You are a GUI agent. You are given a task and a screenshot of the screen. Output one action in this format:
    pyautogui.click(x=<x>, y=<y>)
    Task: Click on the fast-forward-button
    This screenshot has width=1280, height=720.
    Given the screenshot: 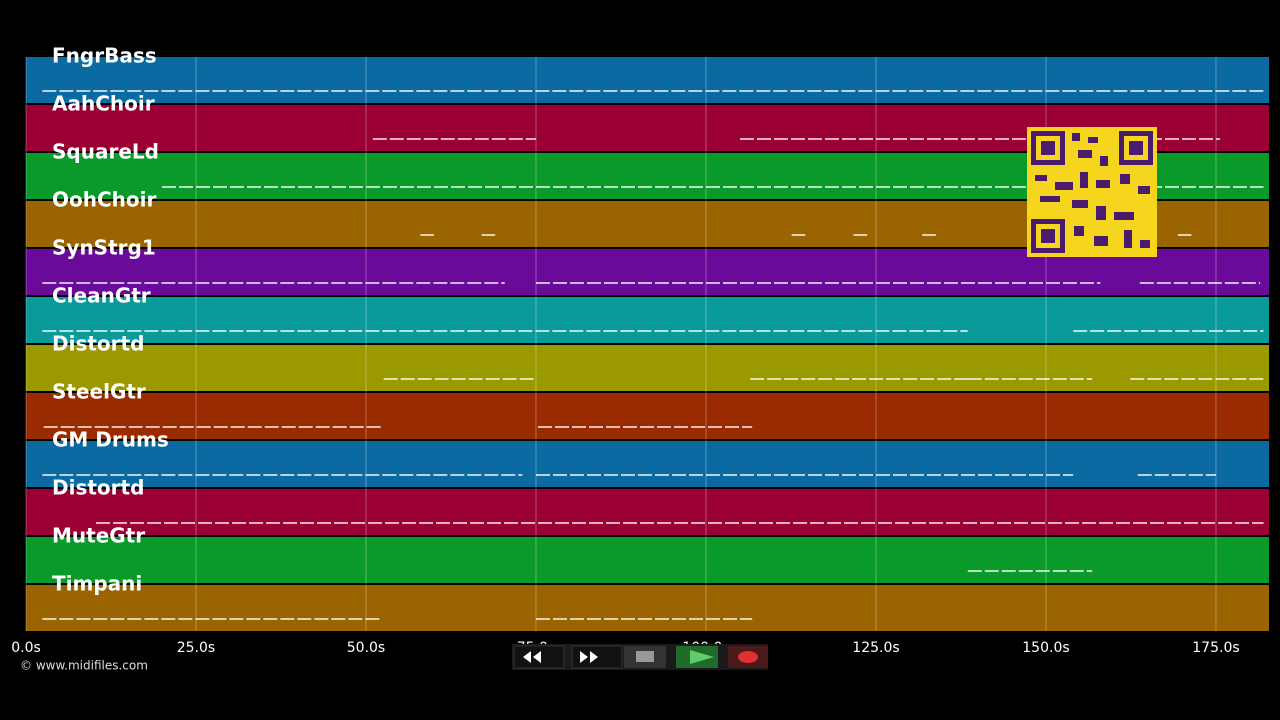 What is the action you would take?
    pyautogui.click(x=597, y=657)
    